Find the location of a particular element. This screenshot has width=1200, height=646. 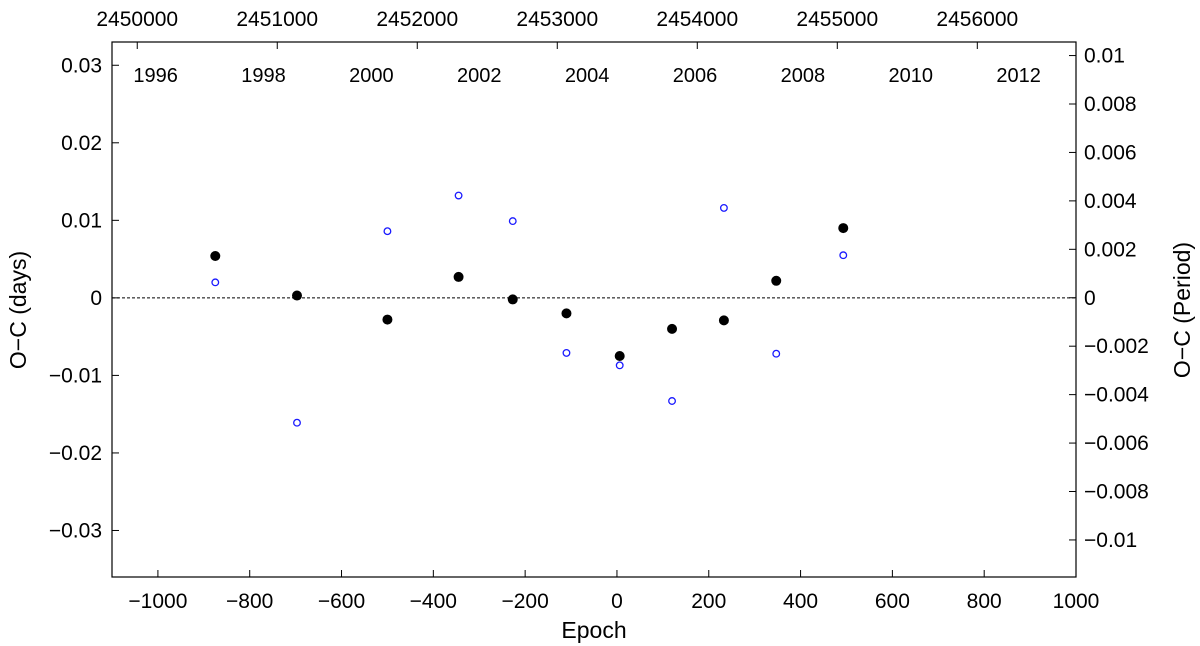

top-jd-label: 2455000 is located at coordinates (837, 19).